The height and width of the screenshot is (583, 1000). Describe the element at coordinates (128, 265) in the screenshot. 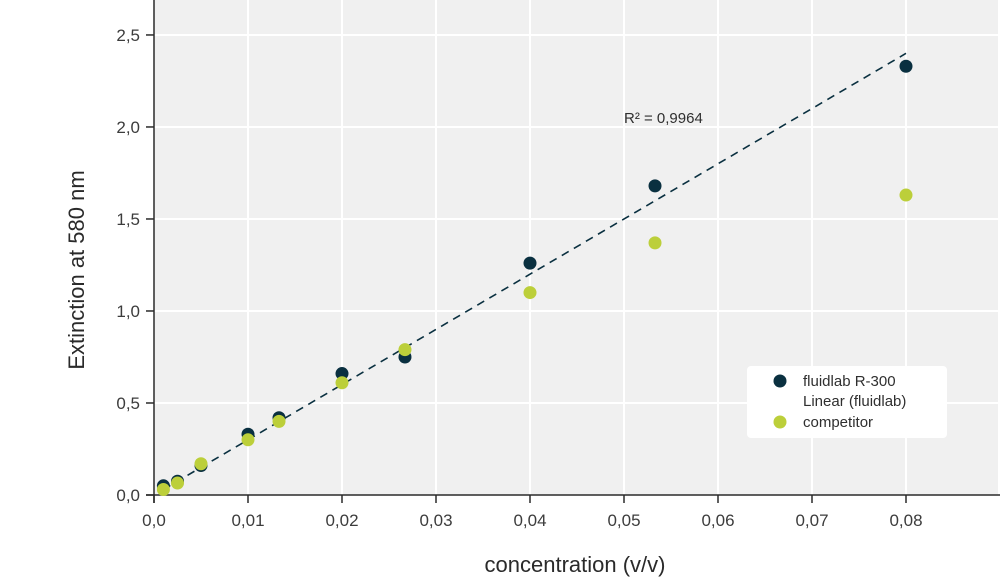

I see `y-tick-labels: 0,0 0,5 1,0 1,5 2,0 2,5` at that location.